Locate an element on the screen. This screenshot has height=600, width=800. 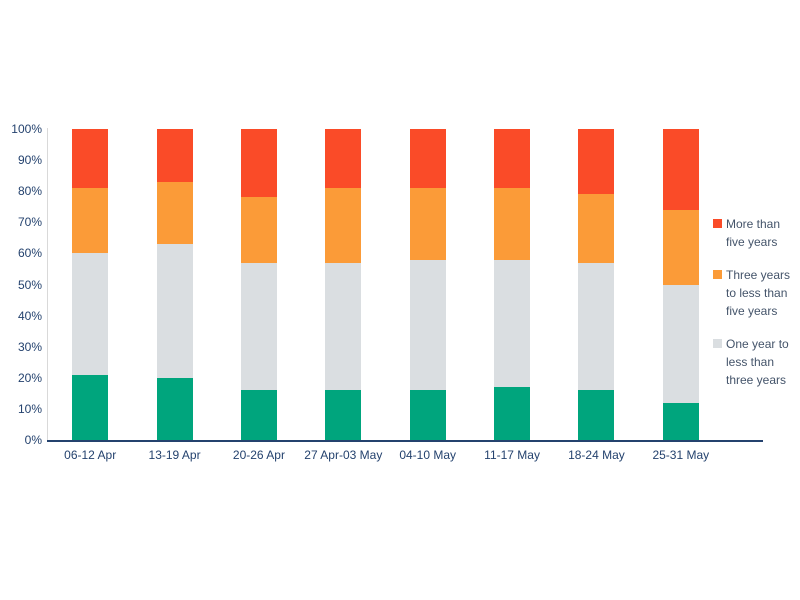
y-tick-label: 30% is located at coordinates (29, 346).